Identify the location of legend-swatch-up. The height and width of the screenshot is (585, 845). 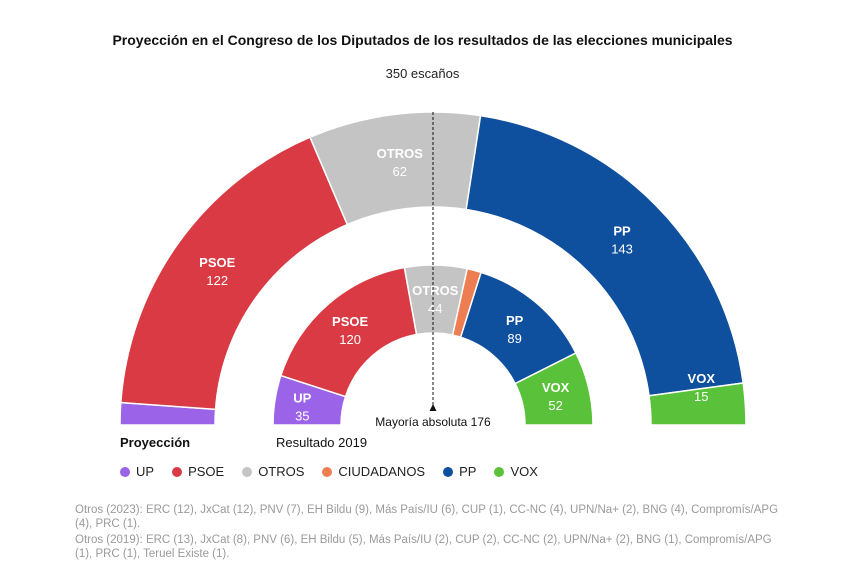
(125, 471).